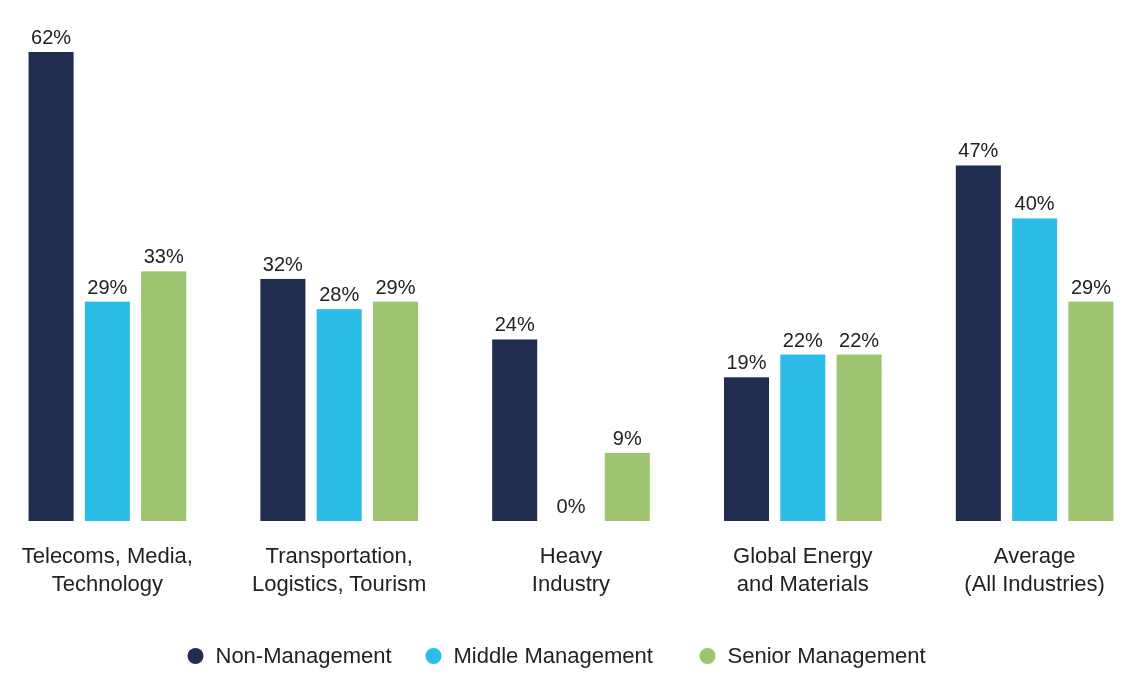 This screenshot has height=675, width=1137. Describe the element at coordinates (283, 263) in the screenshot. I see `data-label: 32%` at that location.